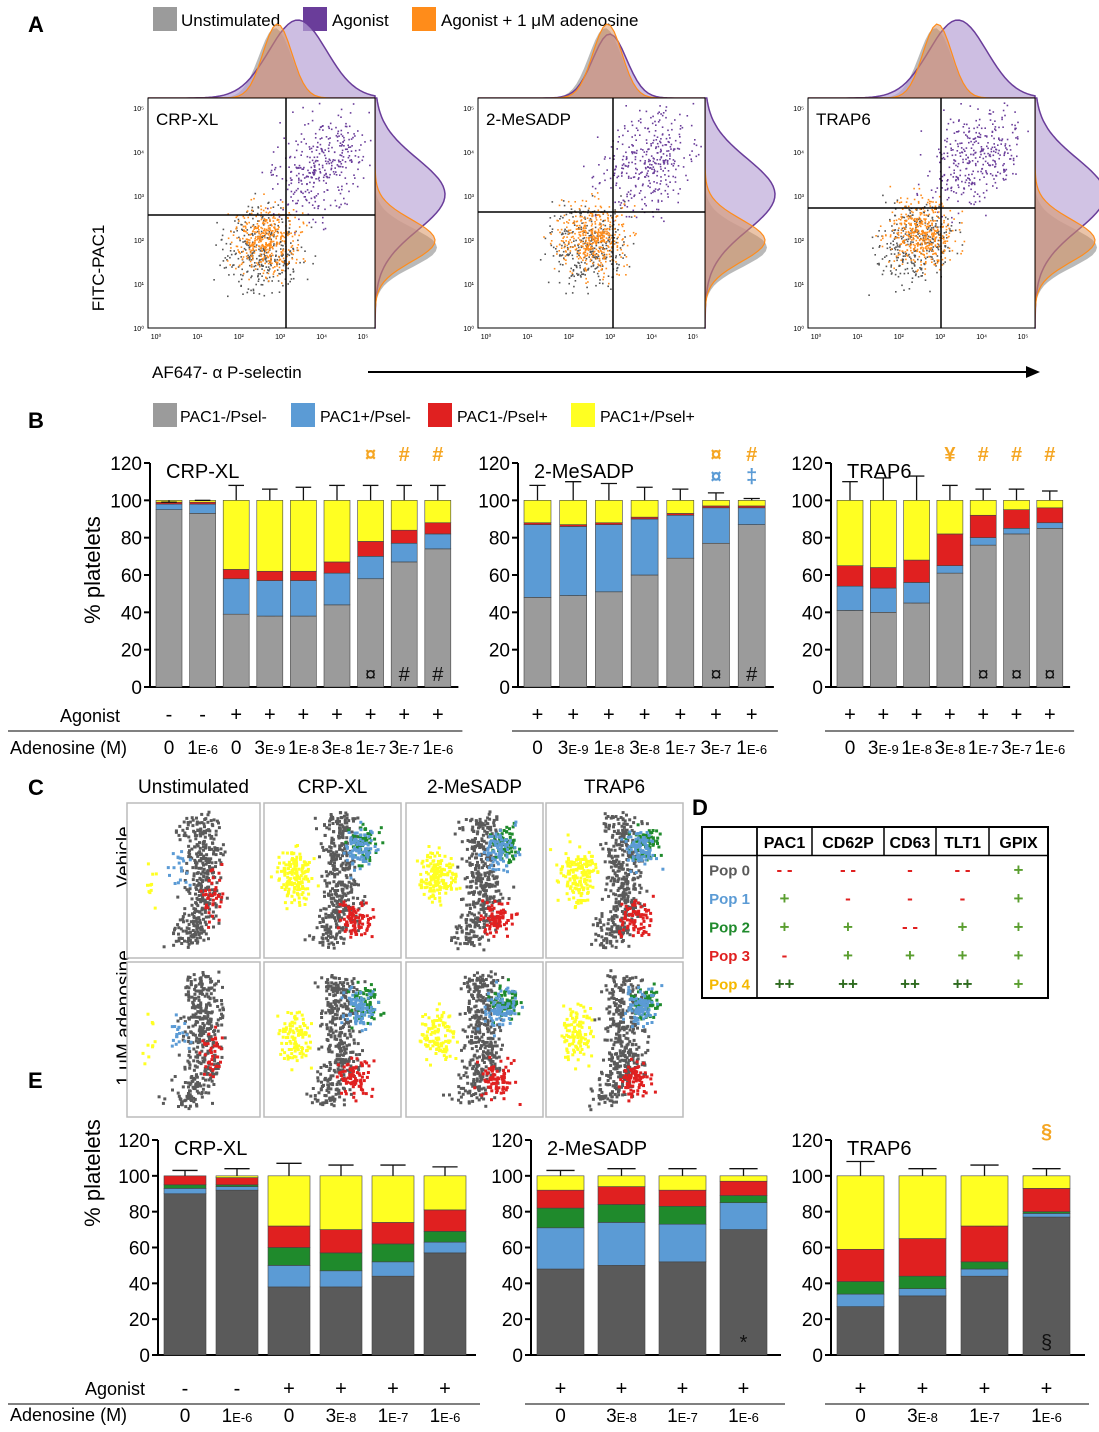  I want to click on adenosine-exponent: E-7, so click(409, 749).